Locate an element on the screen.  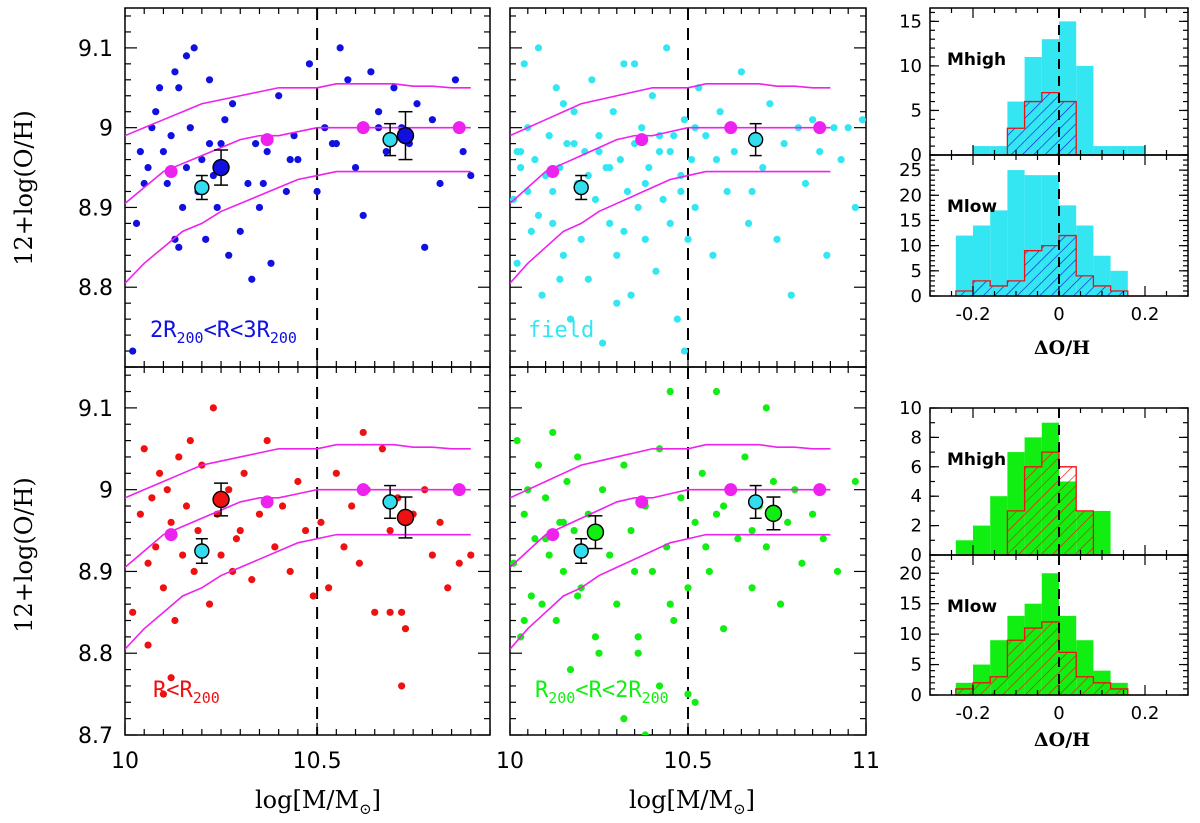
binned-sample-point is located at coordinates (595, 532).